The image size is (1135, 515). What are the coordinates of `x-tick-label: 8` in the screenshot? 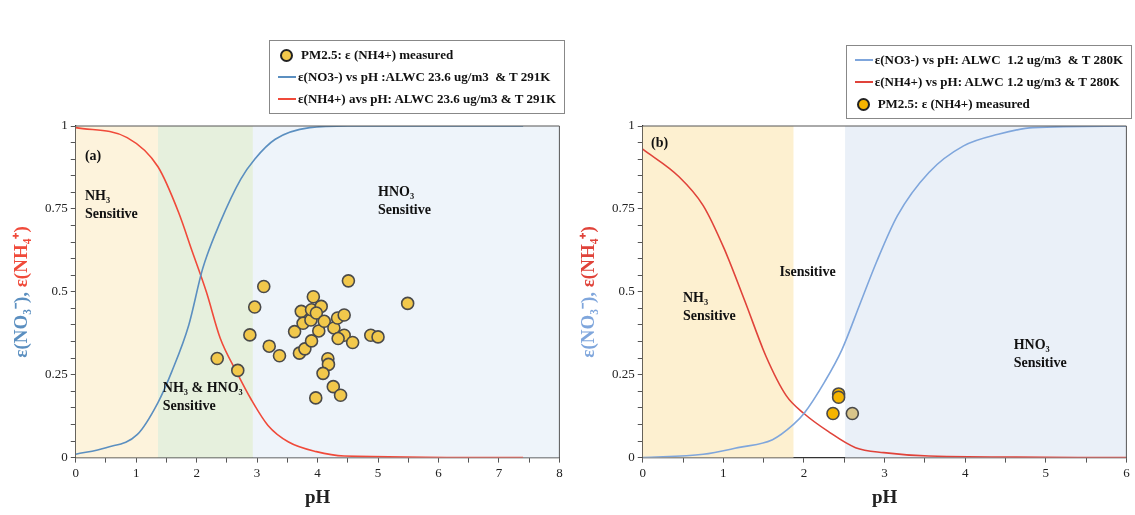 It's located at (559, 472).